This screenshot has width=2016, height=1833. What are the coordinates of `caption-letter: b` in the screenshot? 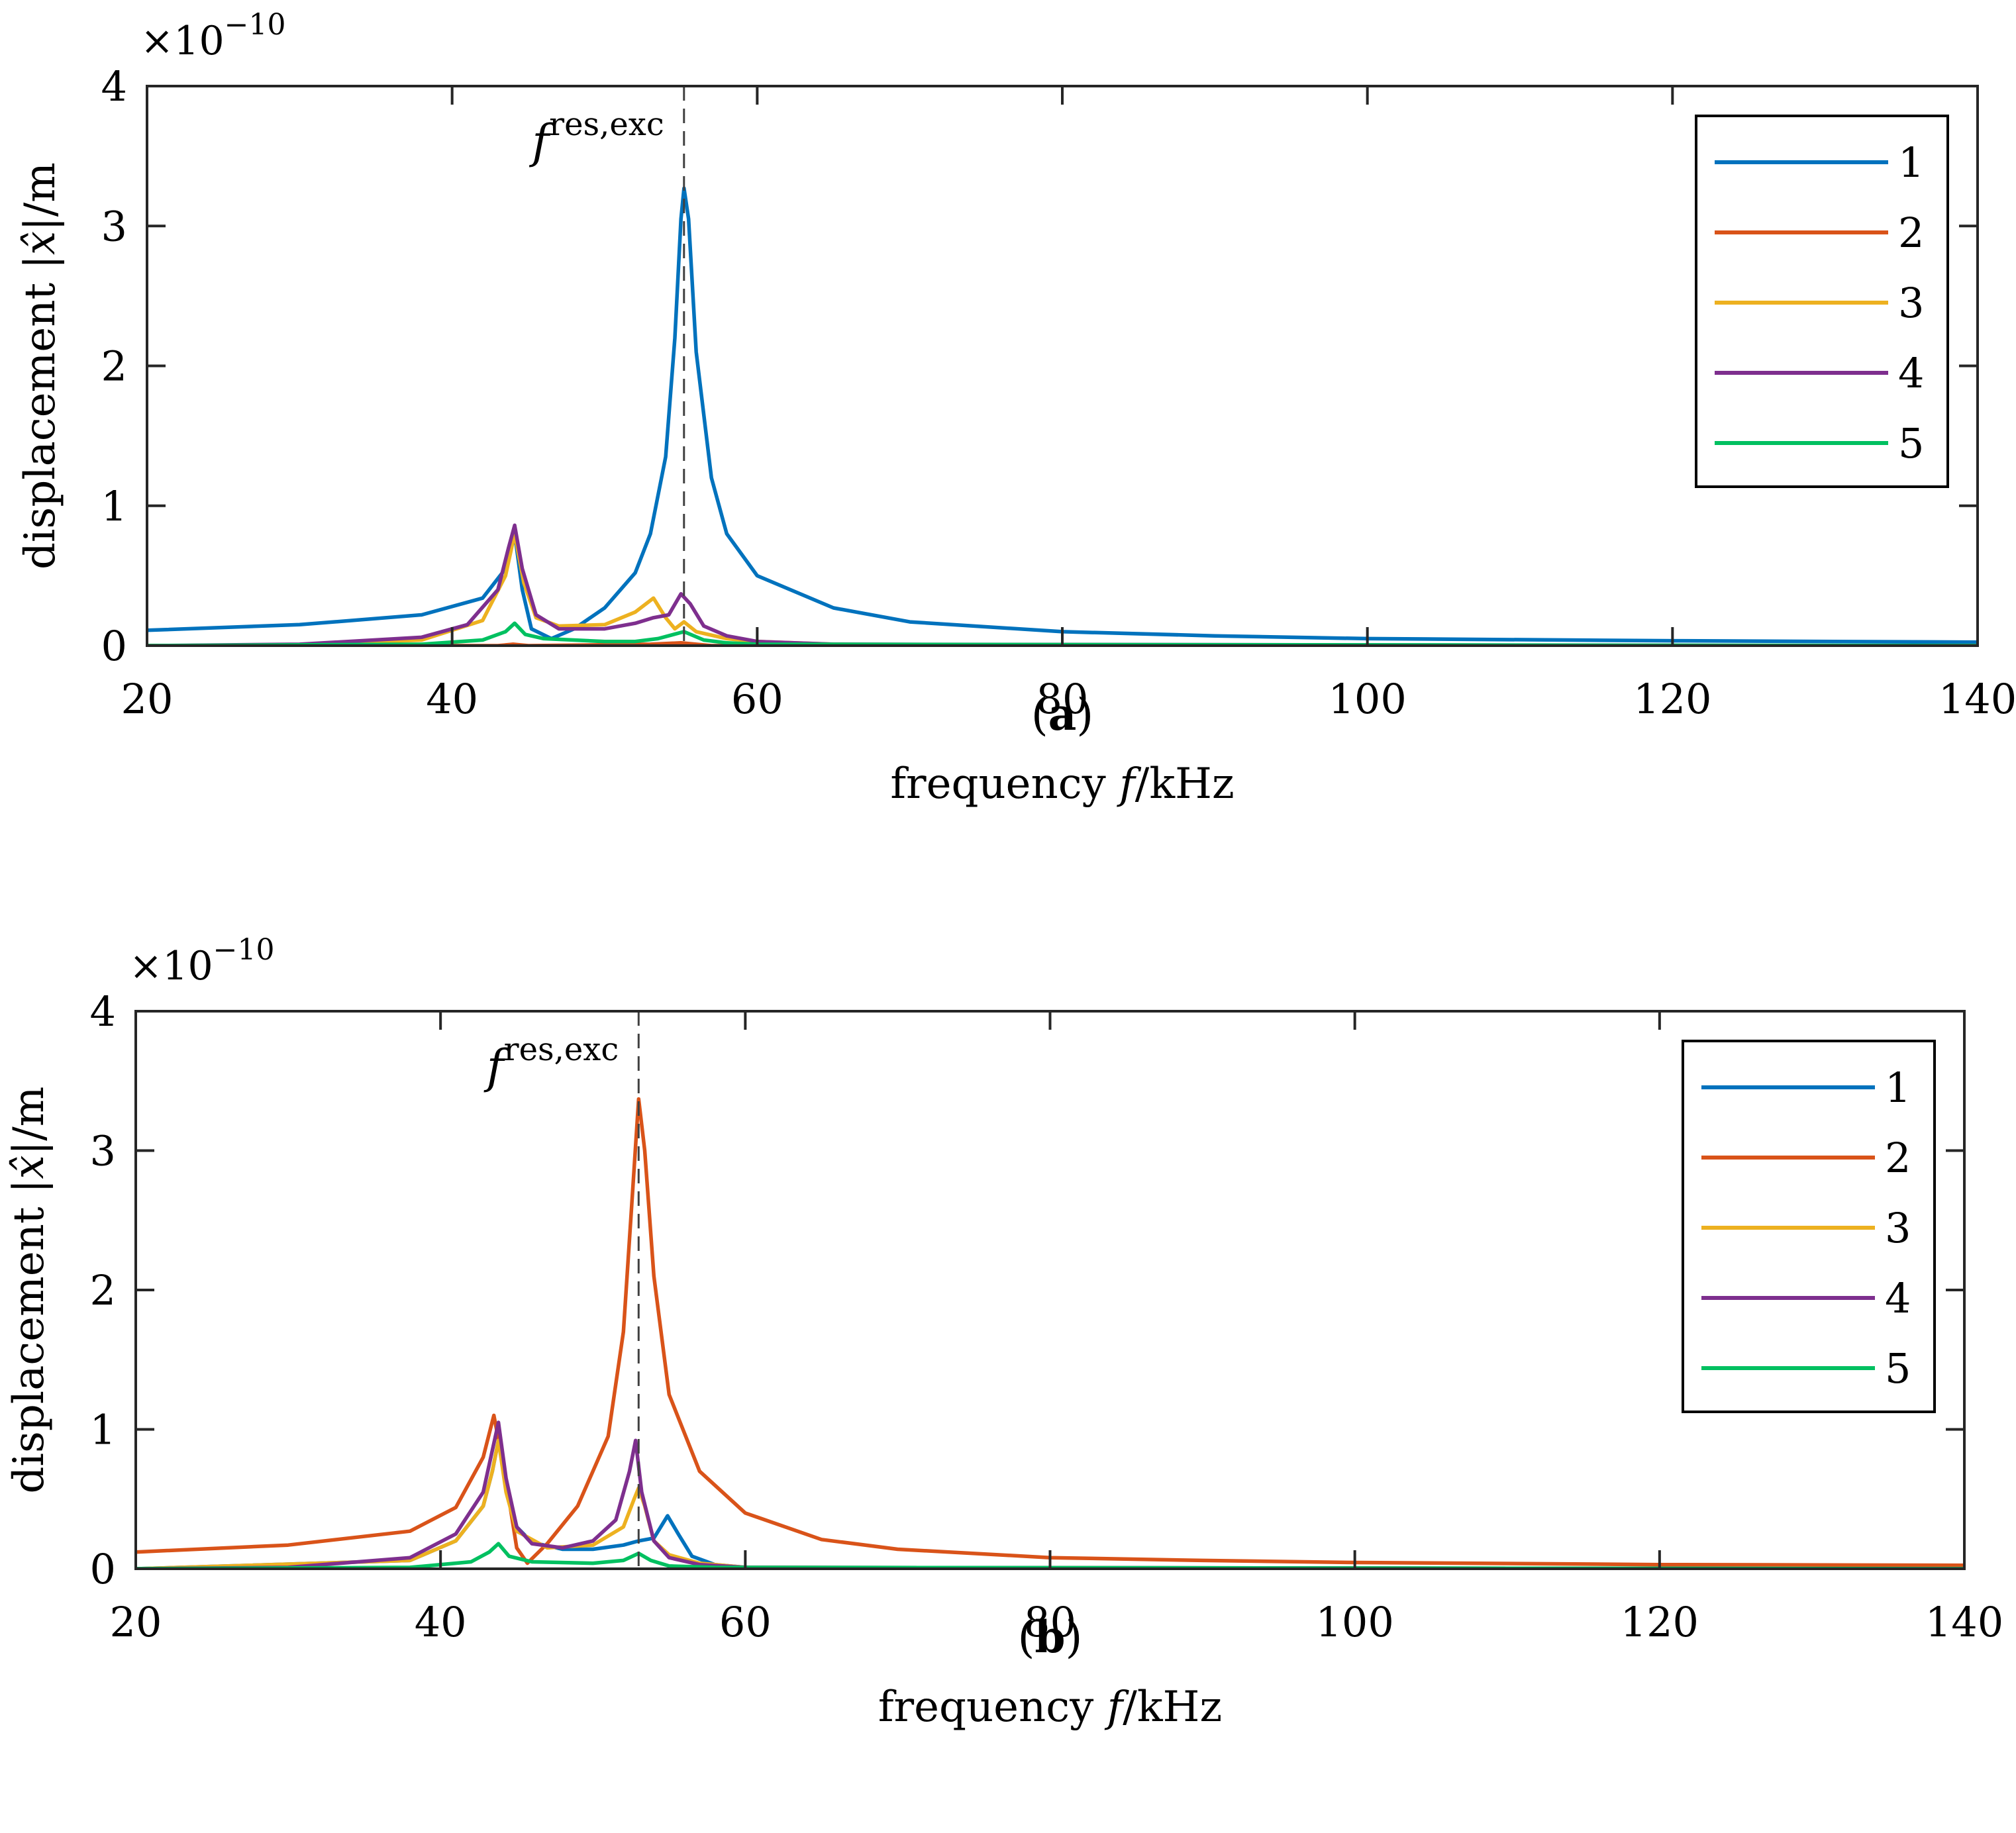 It's located at (1049, 1637).